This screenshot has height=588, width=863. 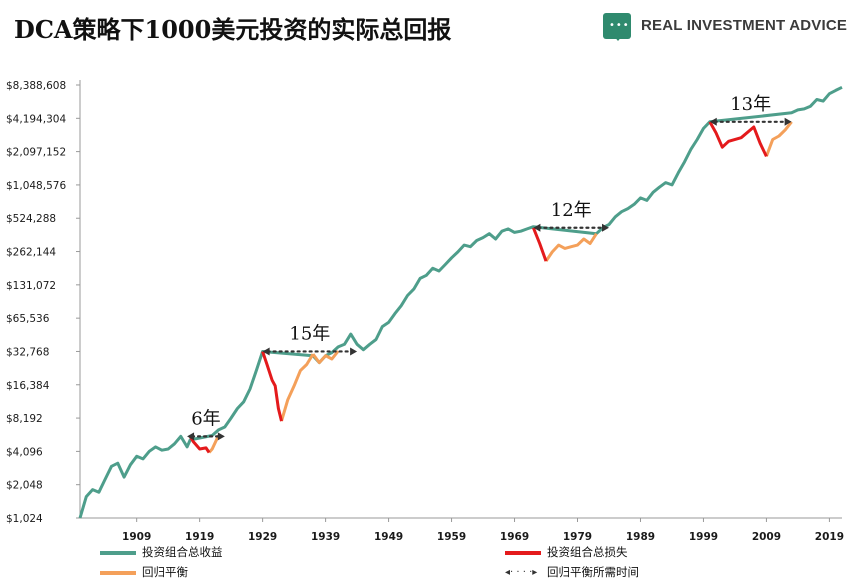 I want to click on legend-item-recovery: 回归平衡, so click(x=144, y=572).